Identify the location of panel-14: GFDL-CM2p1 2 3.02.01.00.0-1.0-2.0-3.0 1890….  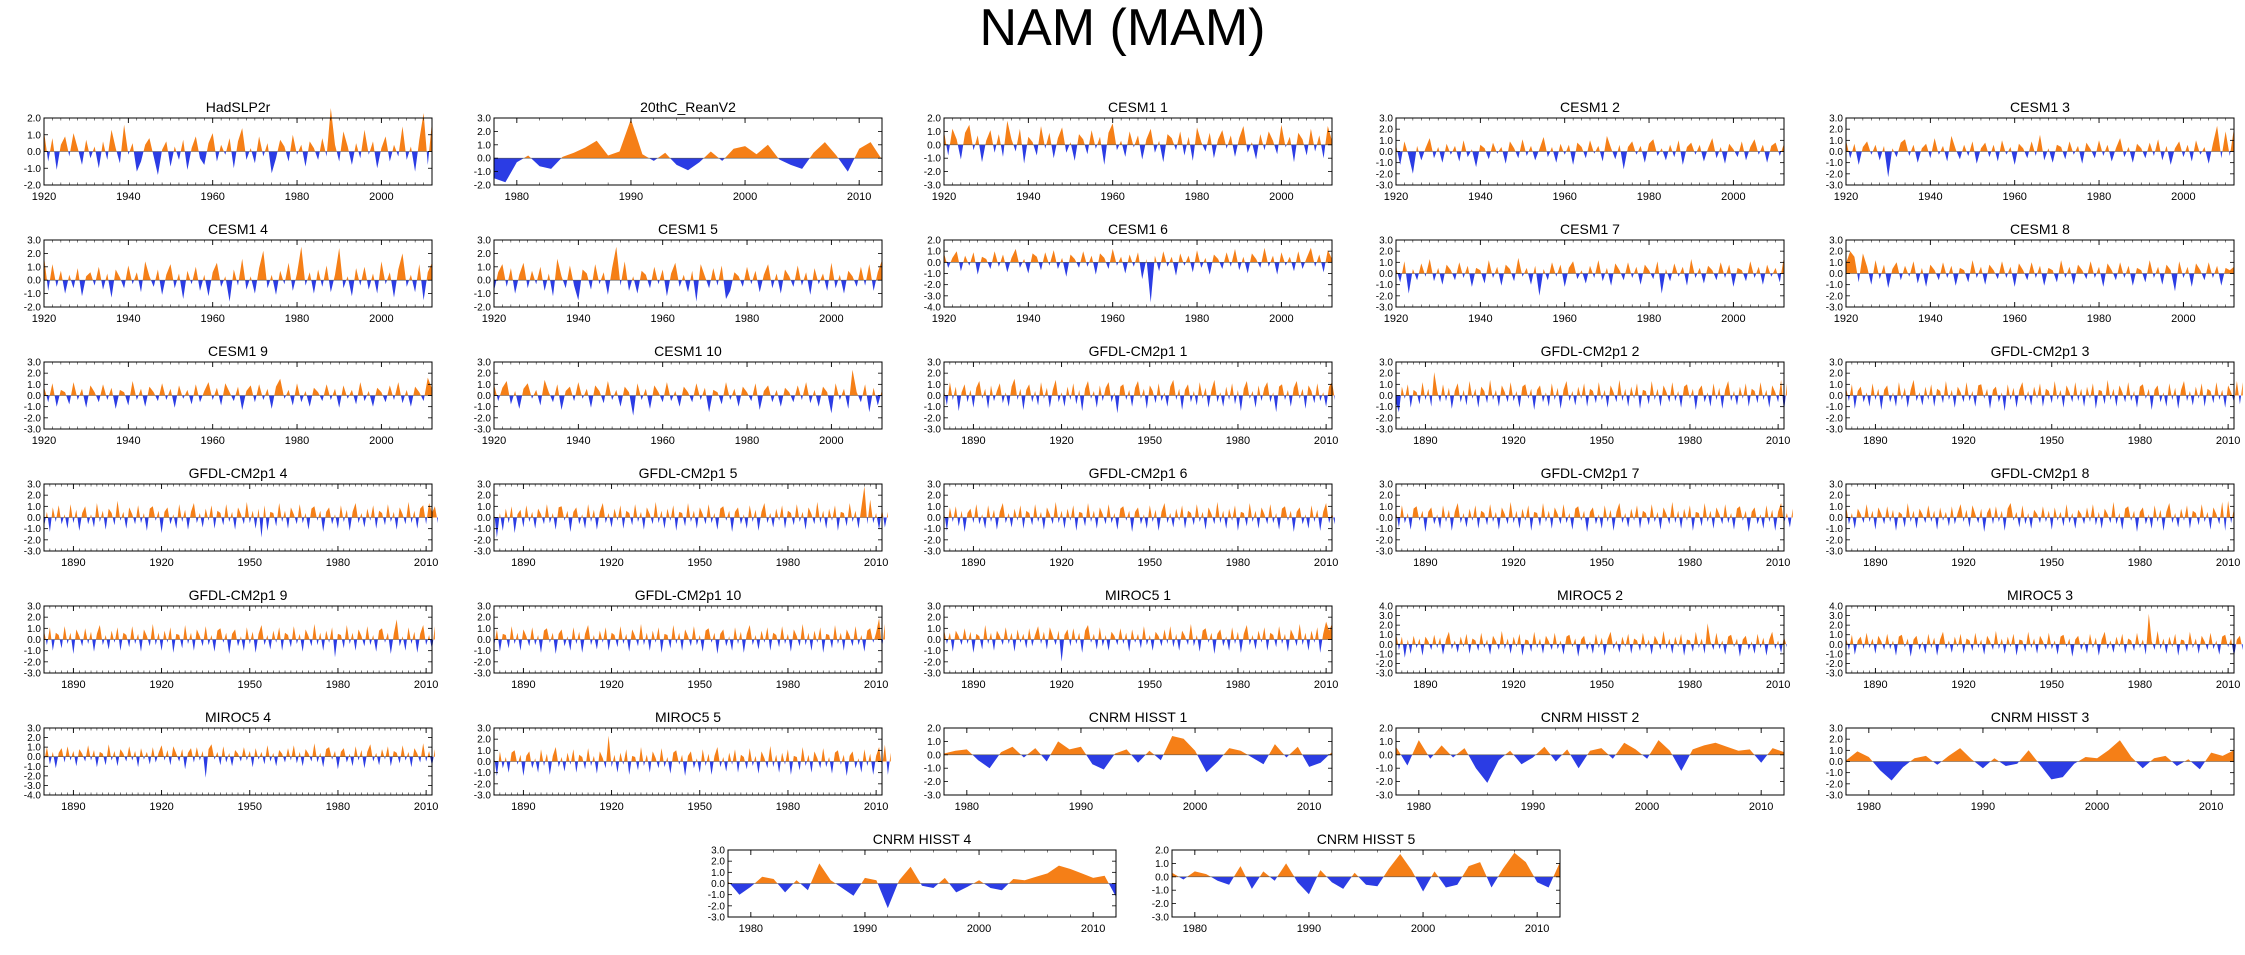
(1583, 395).